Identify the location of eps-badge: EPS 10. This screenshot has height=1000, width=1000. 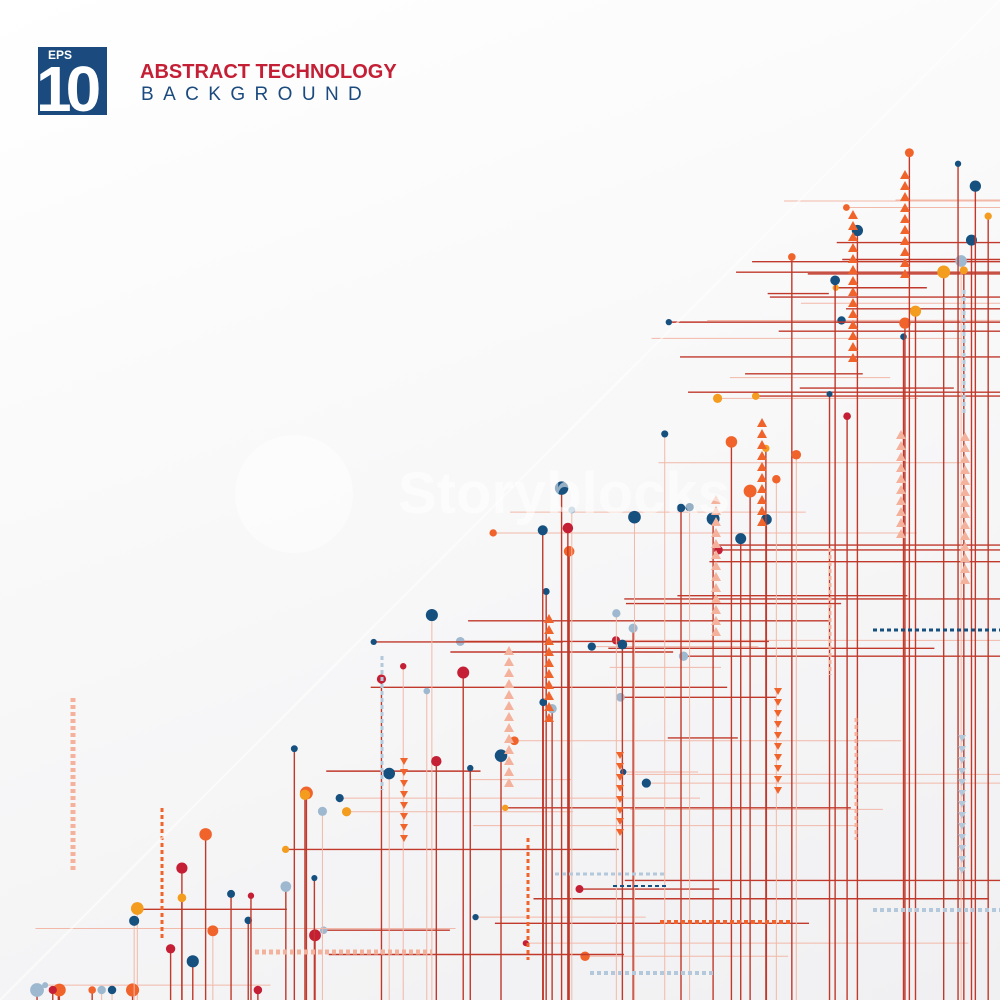
(72, 81).